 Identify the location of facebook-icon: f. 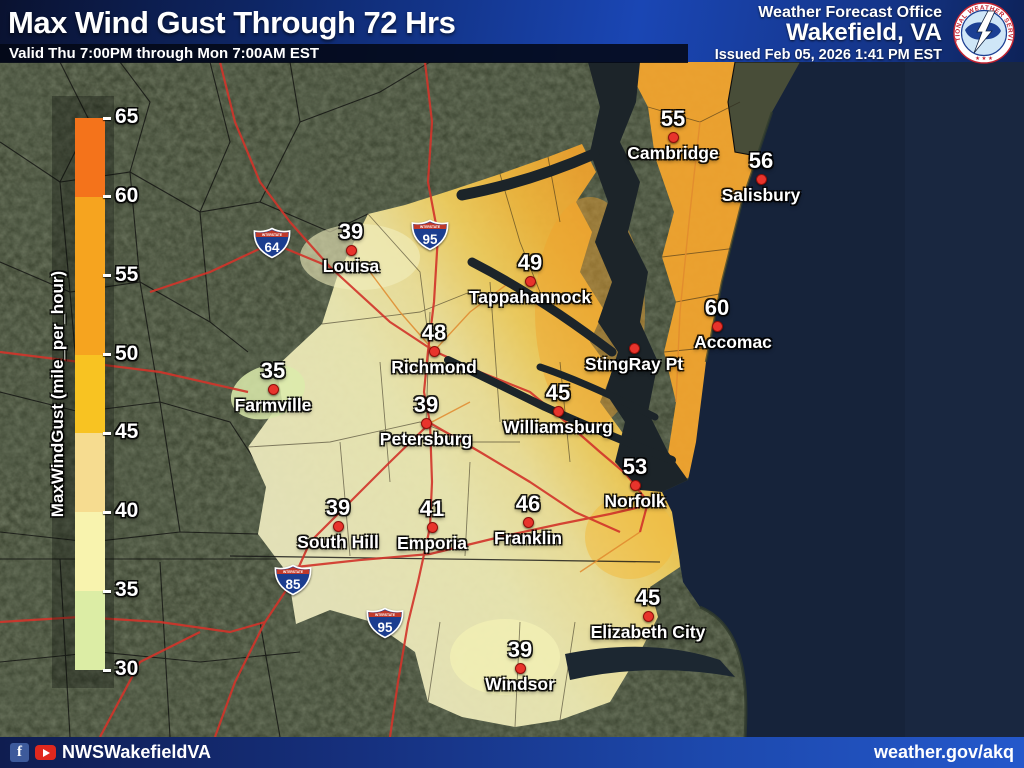
(19, 752).